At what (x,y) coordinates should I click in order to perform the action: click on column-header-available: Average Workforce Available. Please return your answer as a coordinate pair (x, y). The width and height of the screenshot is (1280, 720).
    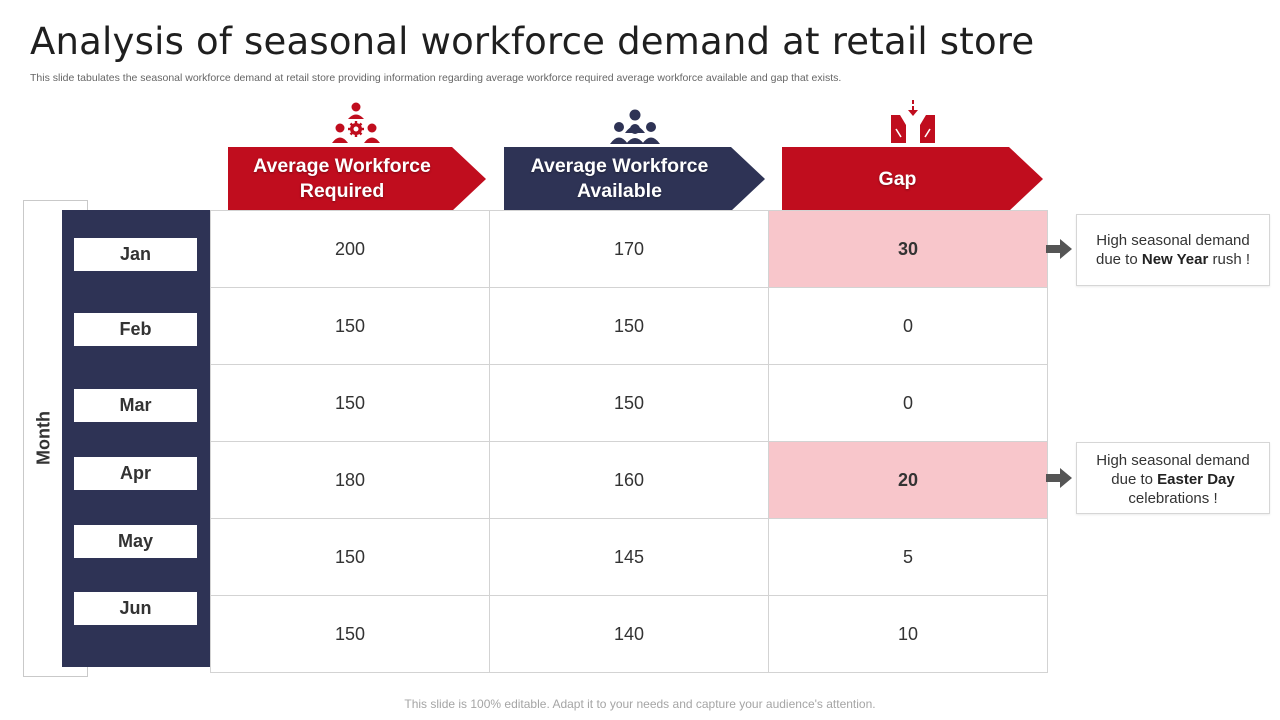
    Looking at the image, I should click on (634, 179).